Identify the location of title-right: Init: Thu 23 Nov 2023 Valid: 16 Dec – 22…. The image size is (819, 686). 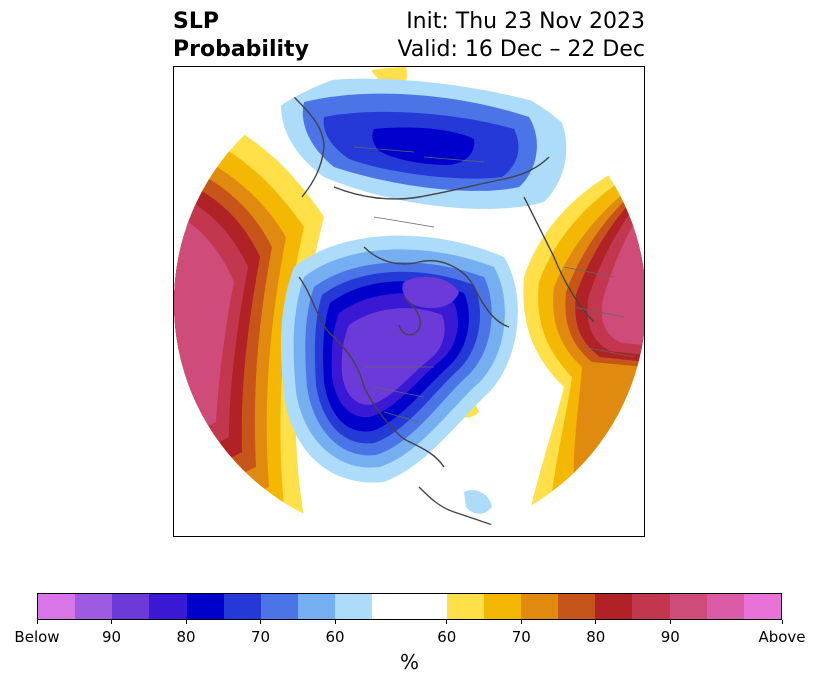
(472, 36).